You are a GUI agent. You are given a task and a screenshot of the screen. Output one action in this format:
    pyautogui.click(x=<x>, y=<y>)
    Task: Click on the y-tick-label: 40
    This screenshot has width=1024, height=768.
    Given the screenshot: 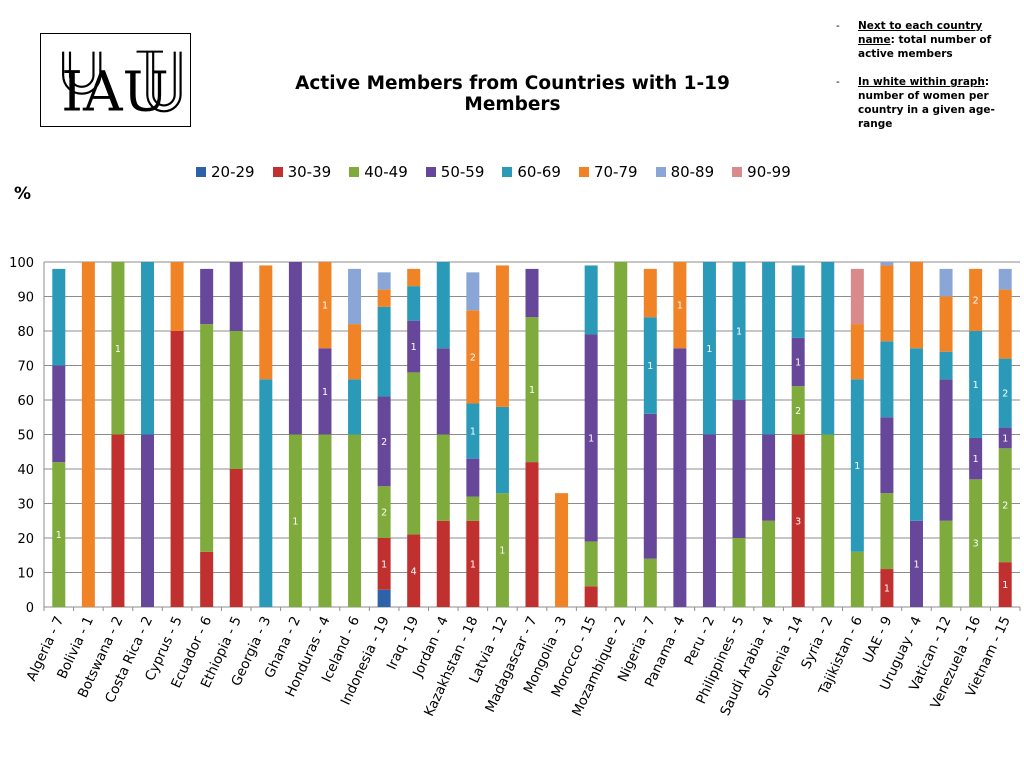 What is the action you would take?
    pyautogui.click(x=25, y=470)
    